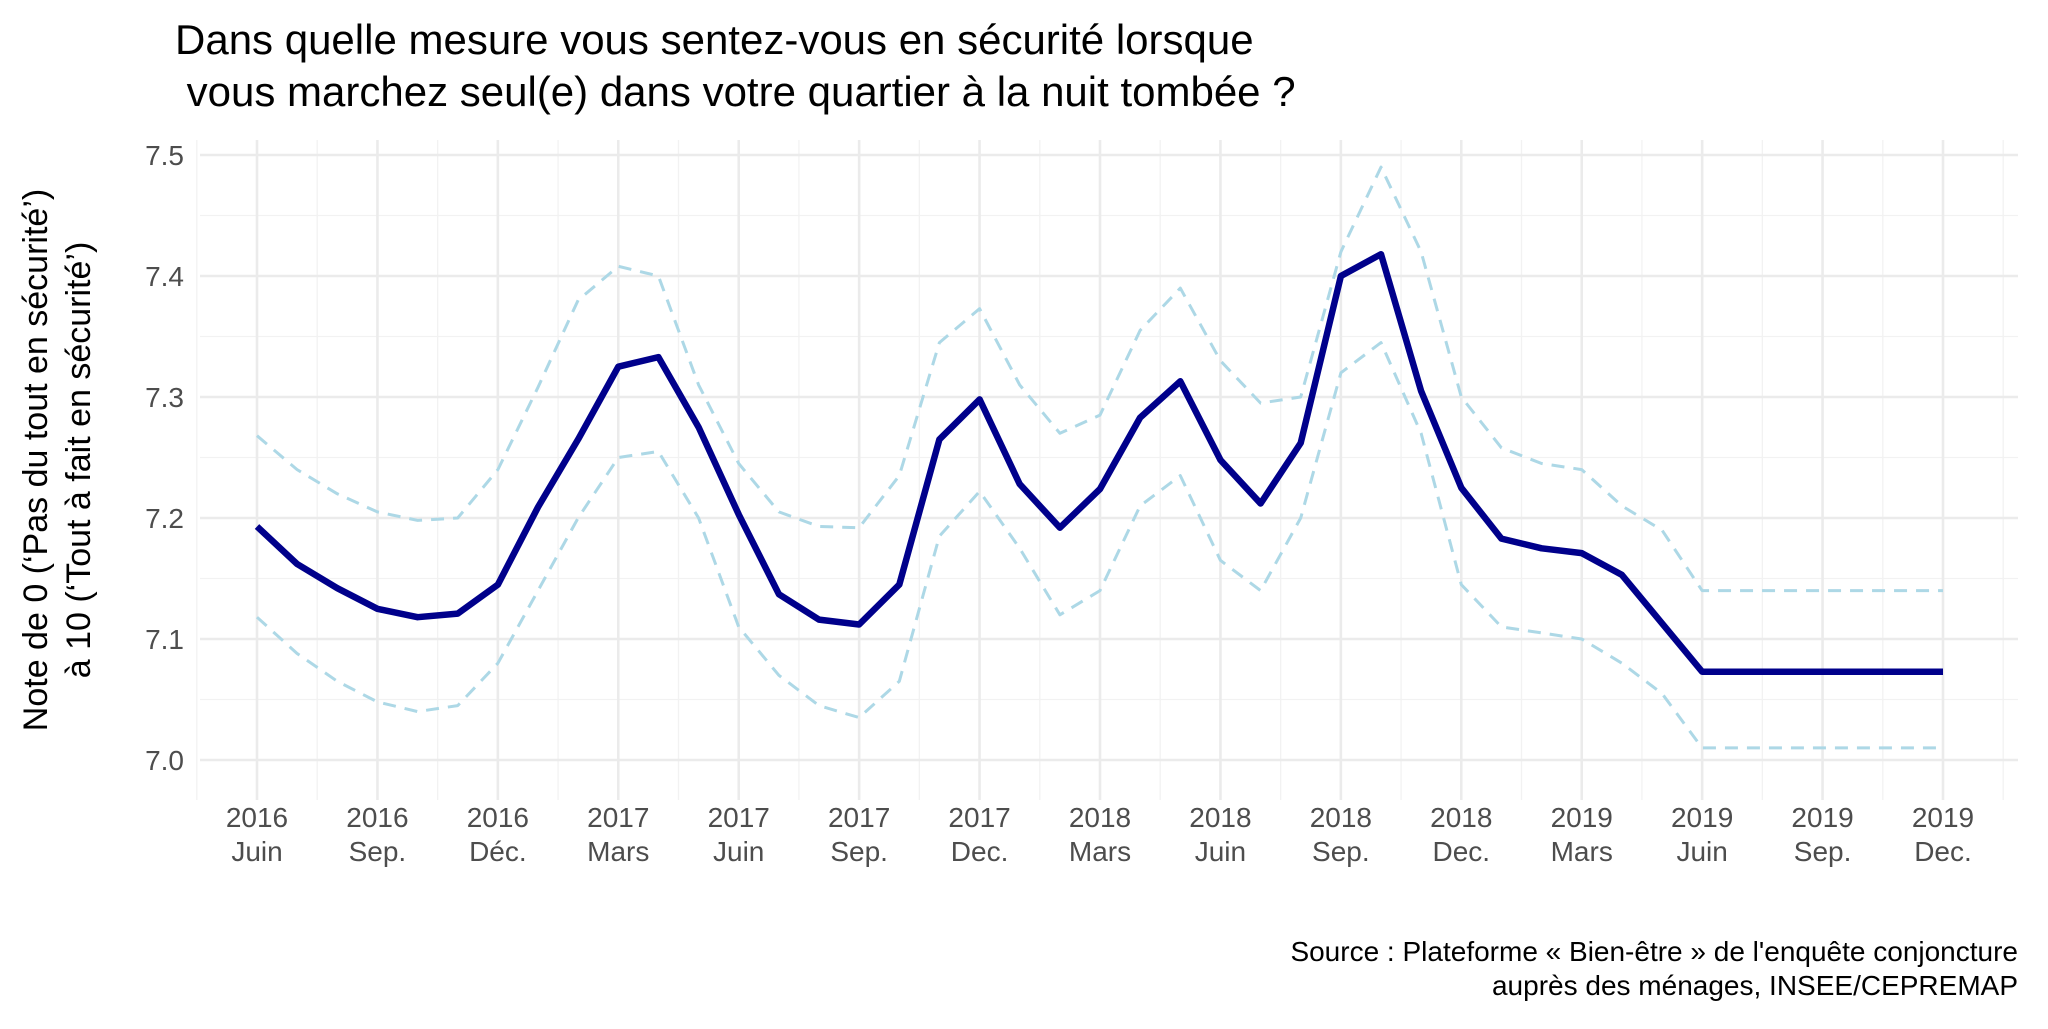 This screenshot has height=1029, width=2048. What do you see at coordinates (498, 851) in the screenshot?
I see `x-tick-label-month: Déc.` at bounding box center [498, 851].